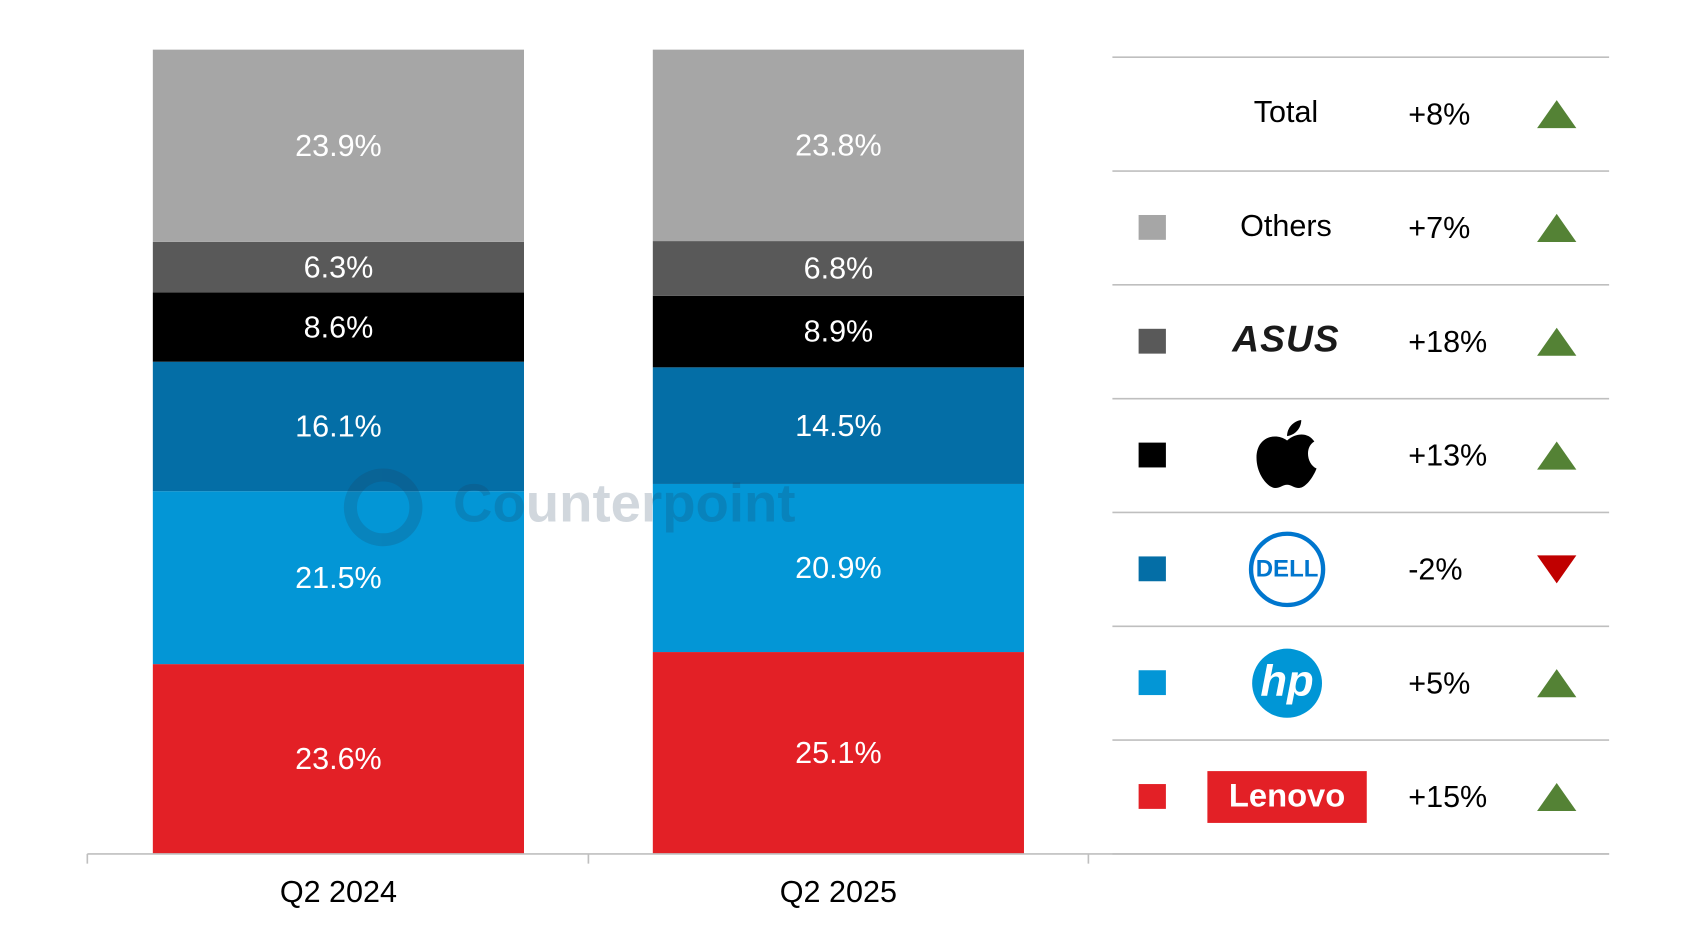  What do you see at coordinates (1439, 683) in the screenshot?
I see `growth-label: +5%` at bounding box center [1439, 683].